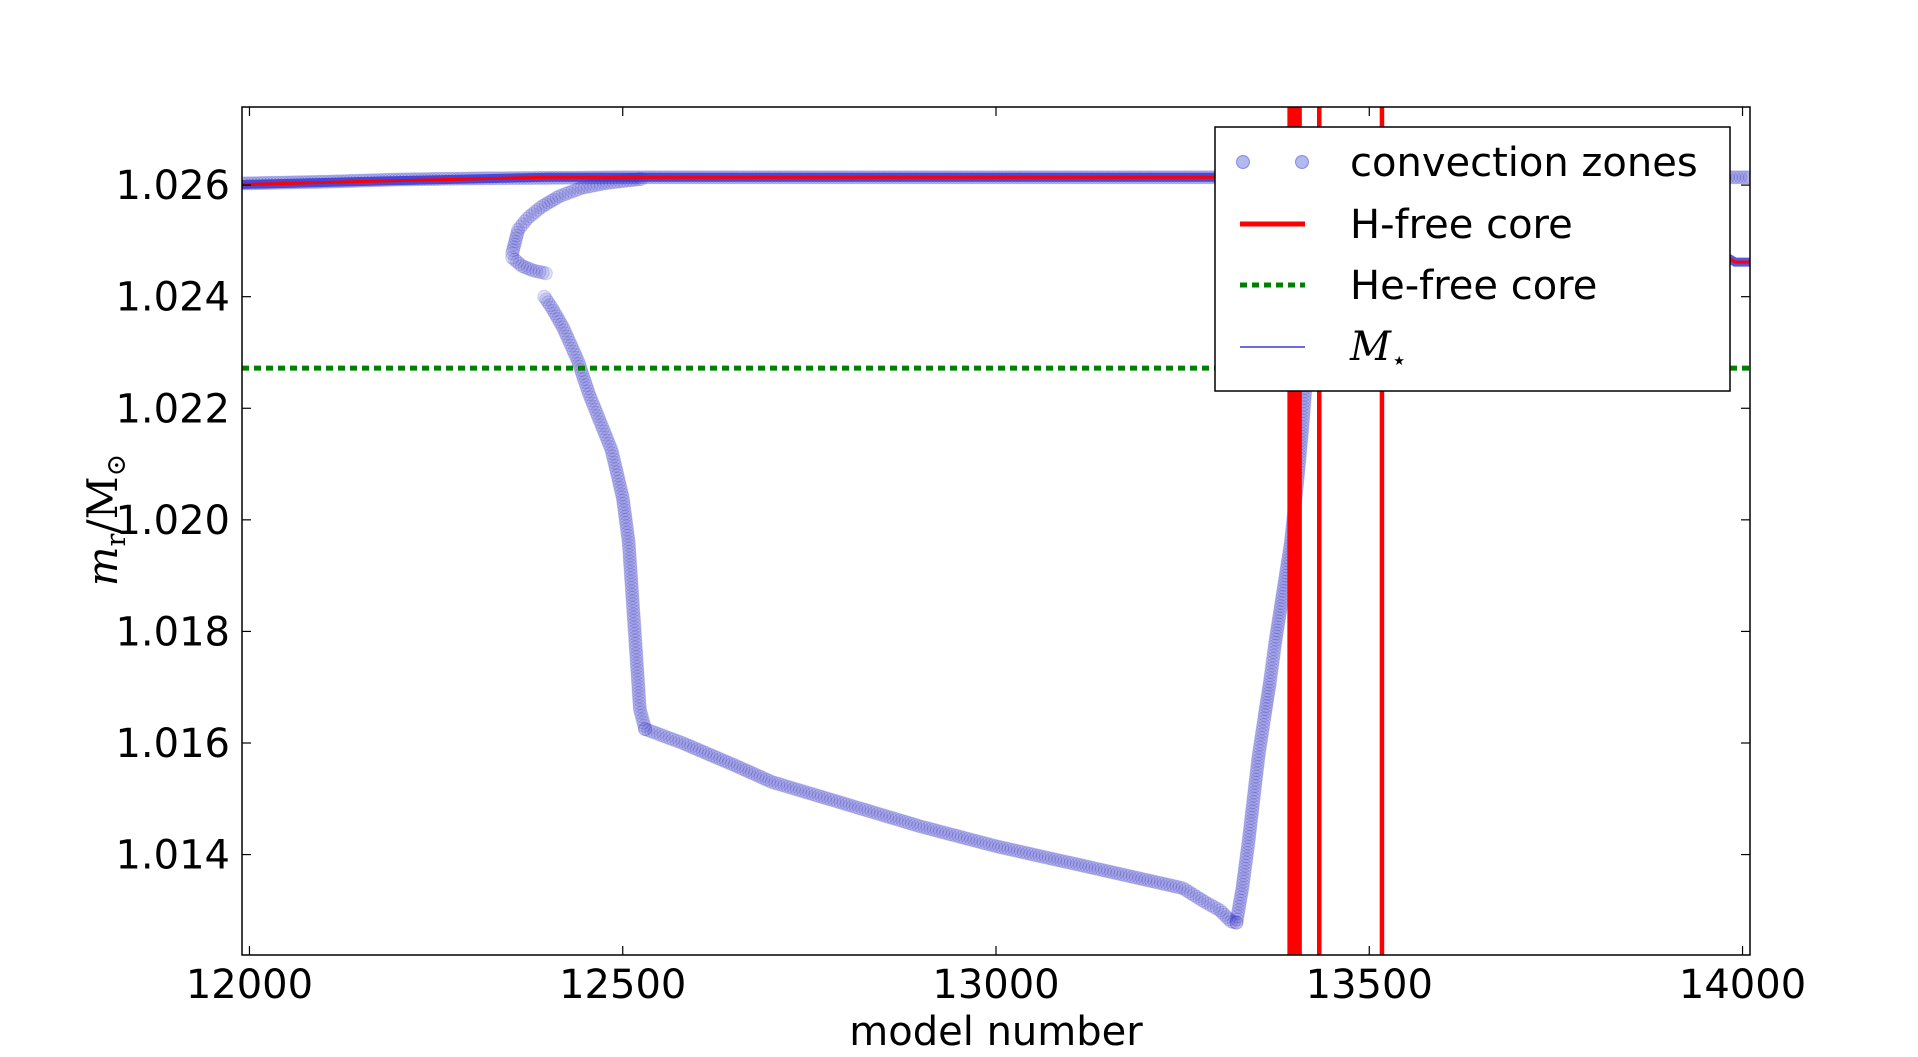 Image resolution: width=1918 pixels, height=1057 pixels. Describe the element at coordinates (105, 520) in the screenshot. I see `y-axis-label: mr/M⊙` at that location.